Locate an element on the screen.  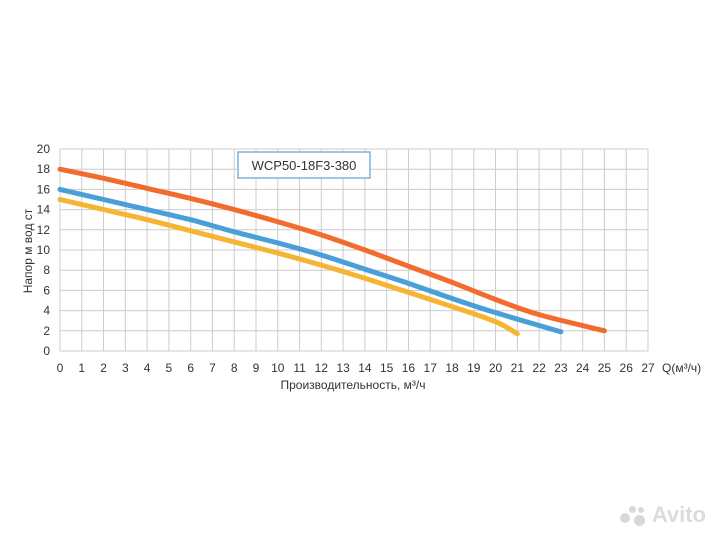
x-tick-label: 21 is located at coordinates (518, 368).